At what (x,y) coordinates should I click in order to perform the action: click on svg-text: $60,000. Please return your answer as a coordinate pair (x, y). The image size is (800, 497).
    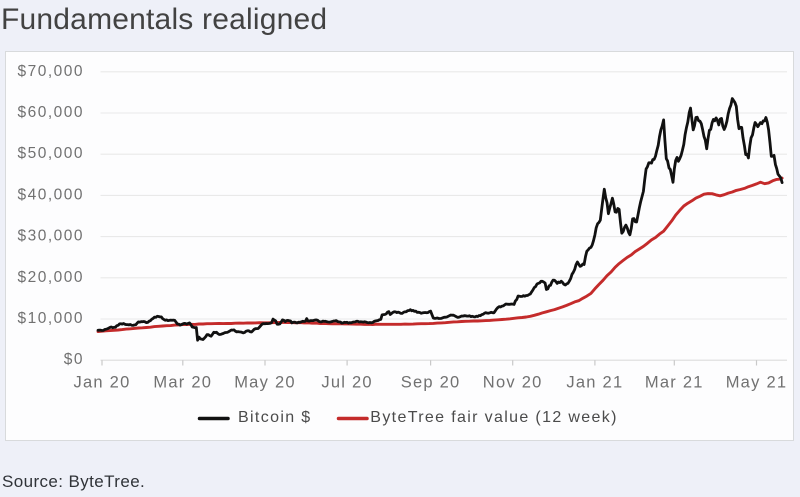
    Looking at the image, I should click on (50, 112).